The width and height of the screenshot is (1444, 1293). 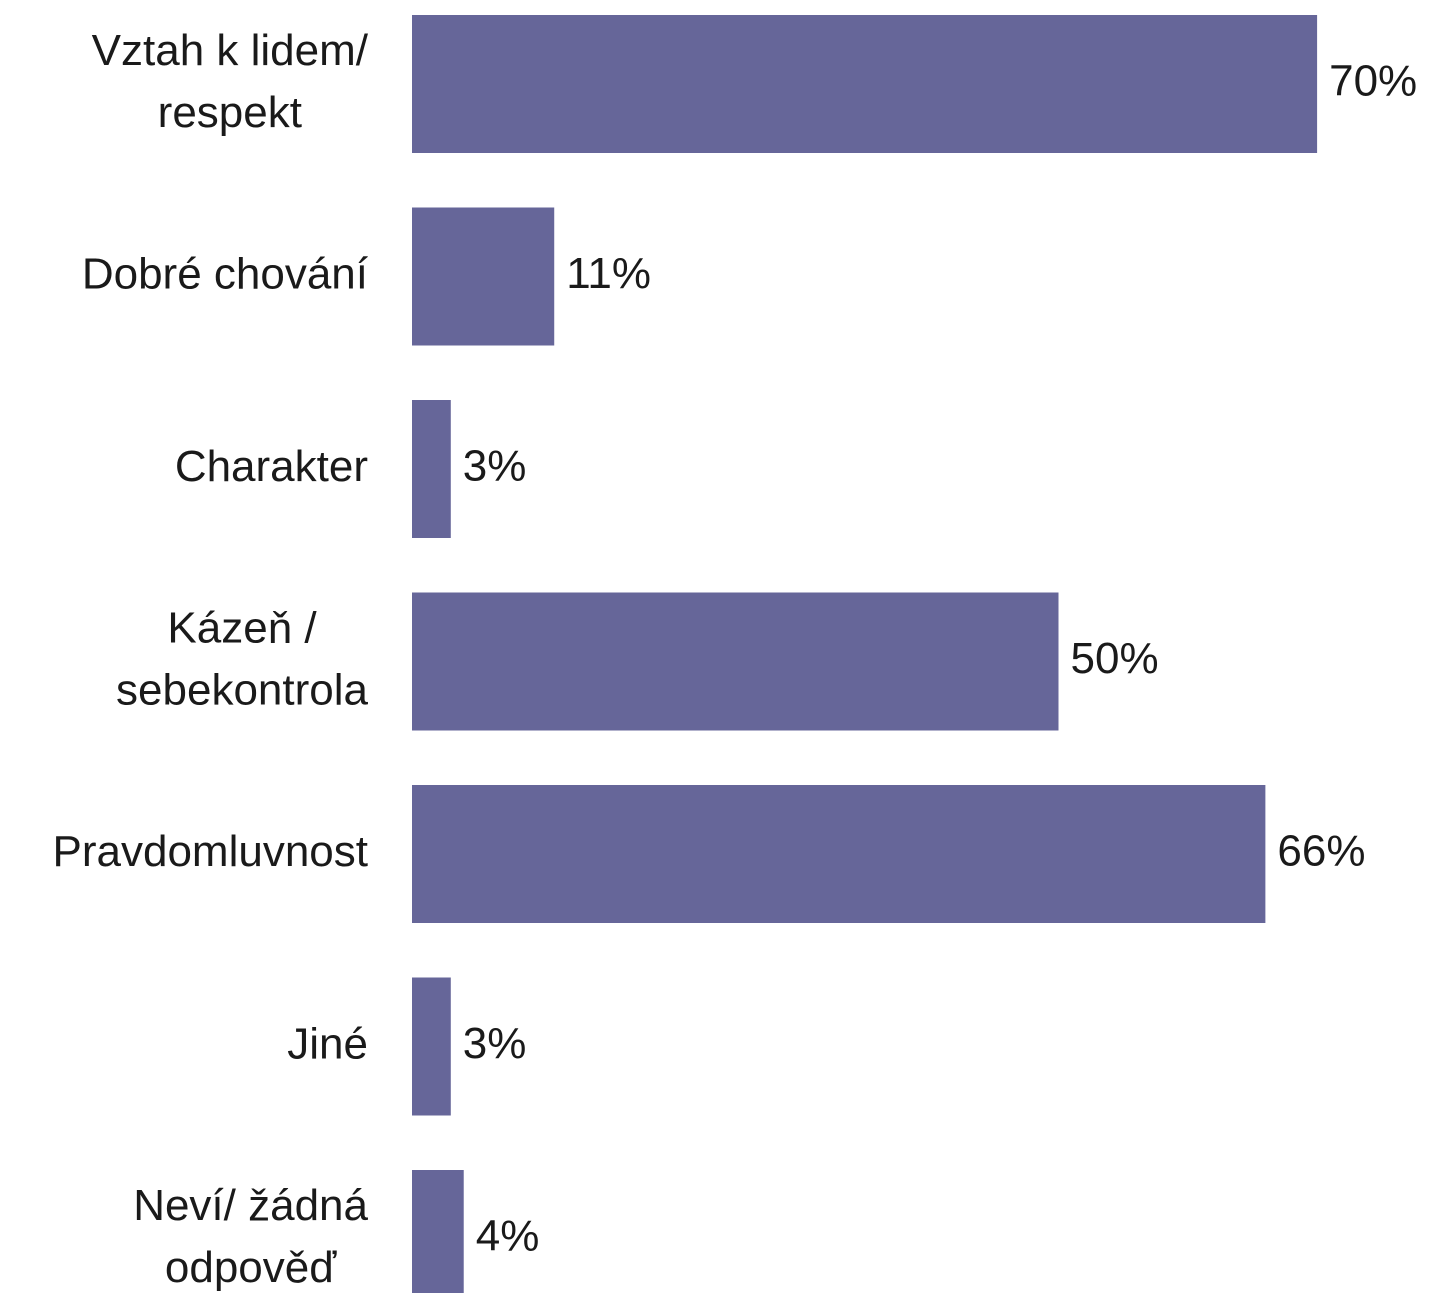 What do you see at coordinates (508, 1236) in the screenshot?
I see `value-label: 4%` at bounding box center [508, 1236].